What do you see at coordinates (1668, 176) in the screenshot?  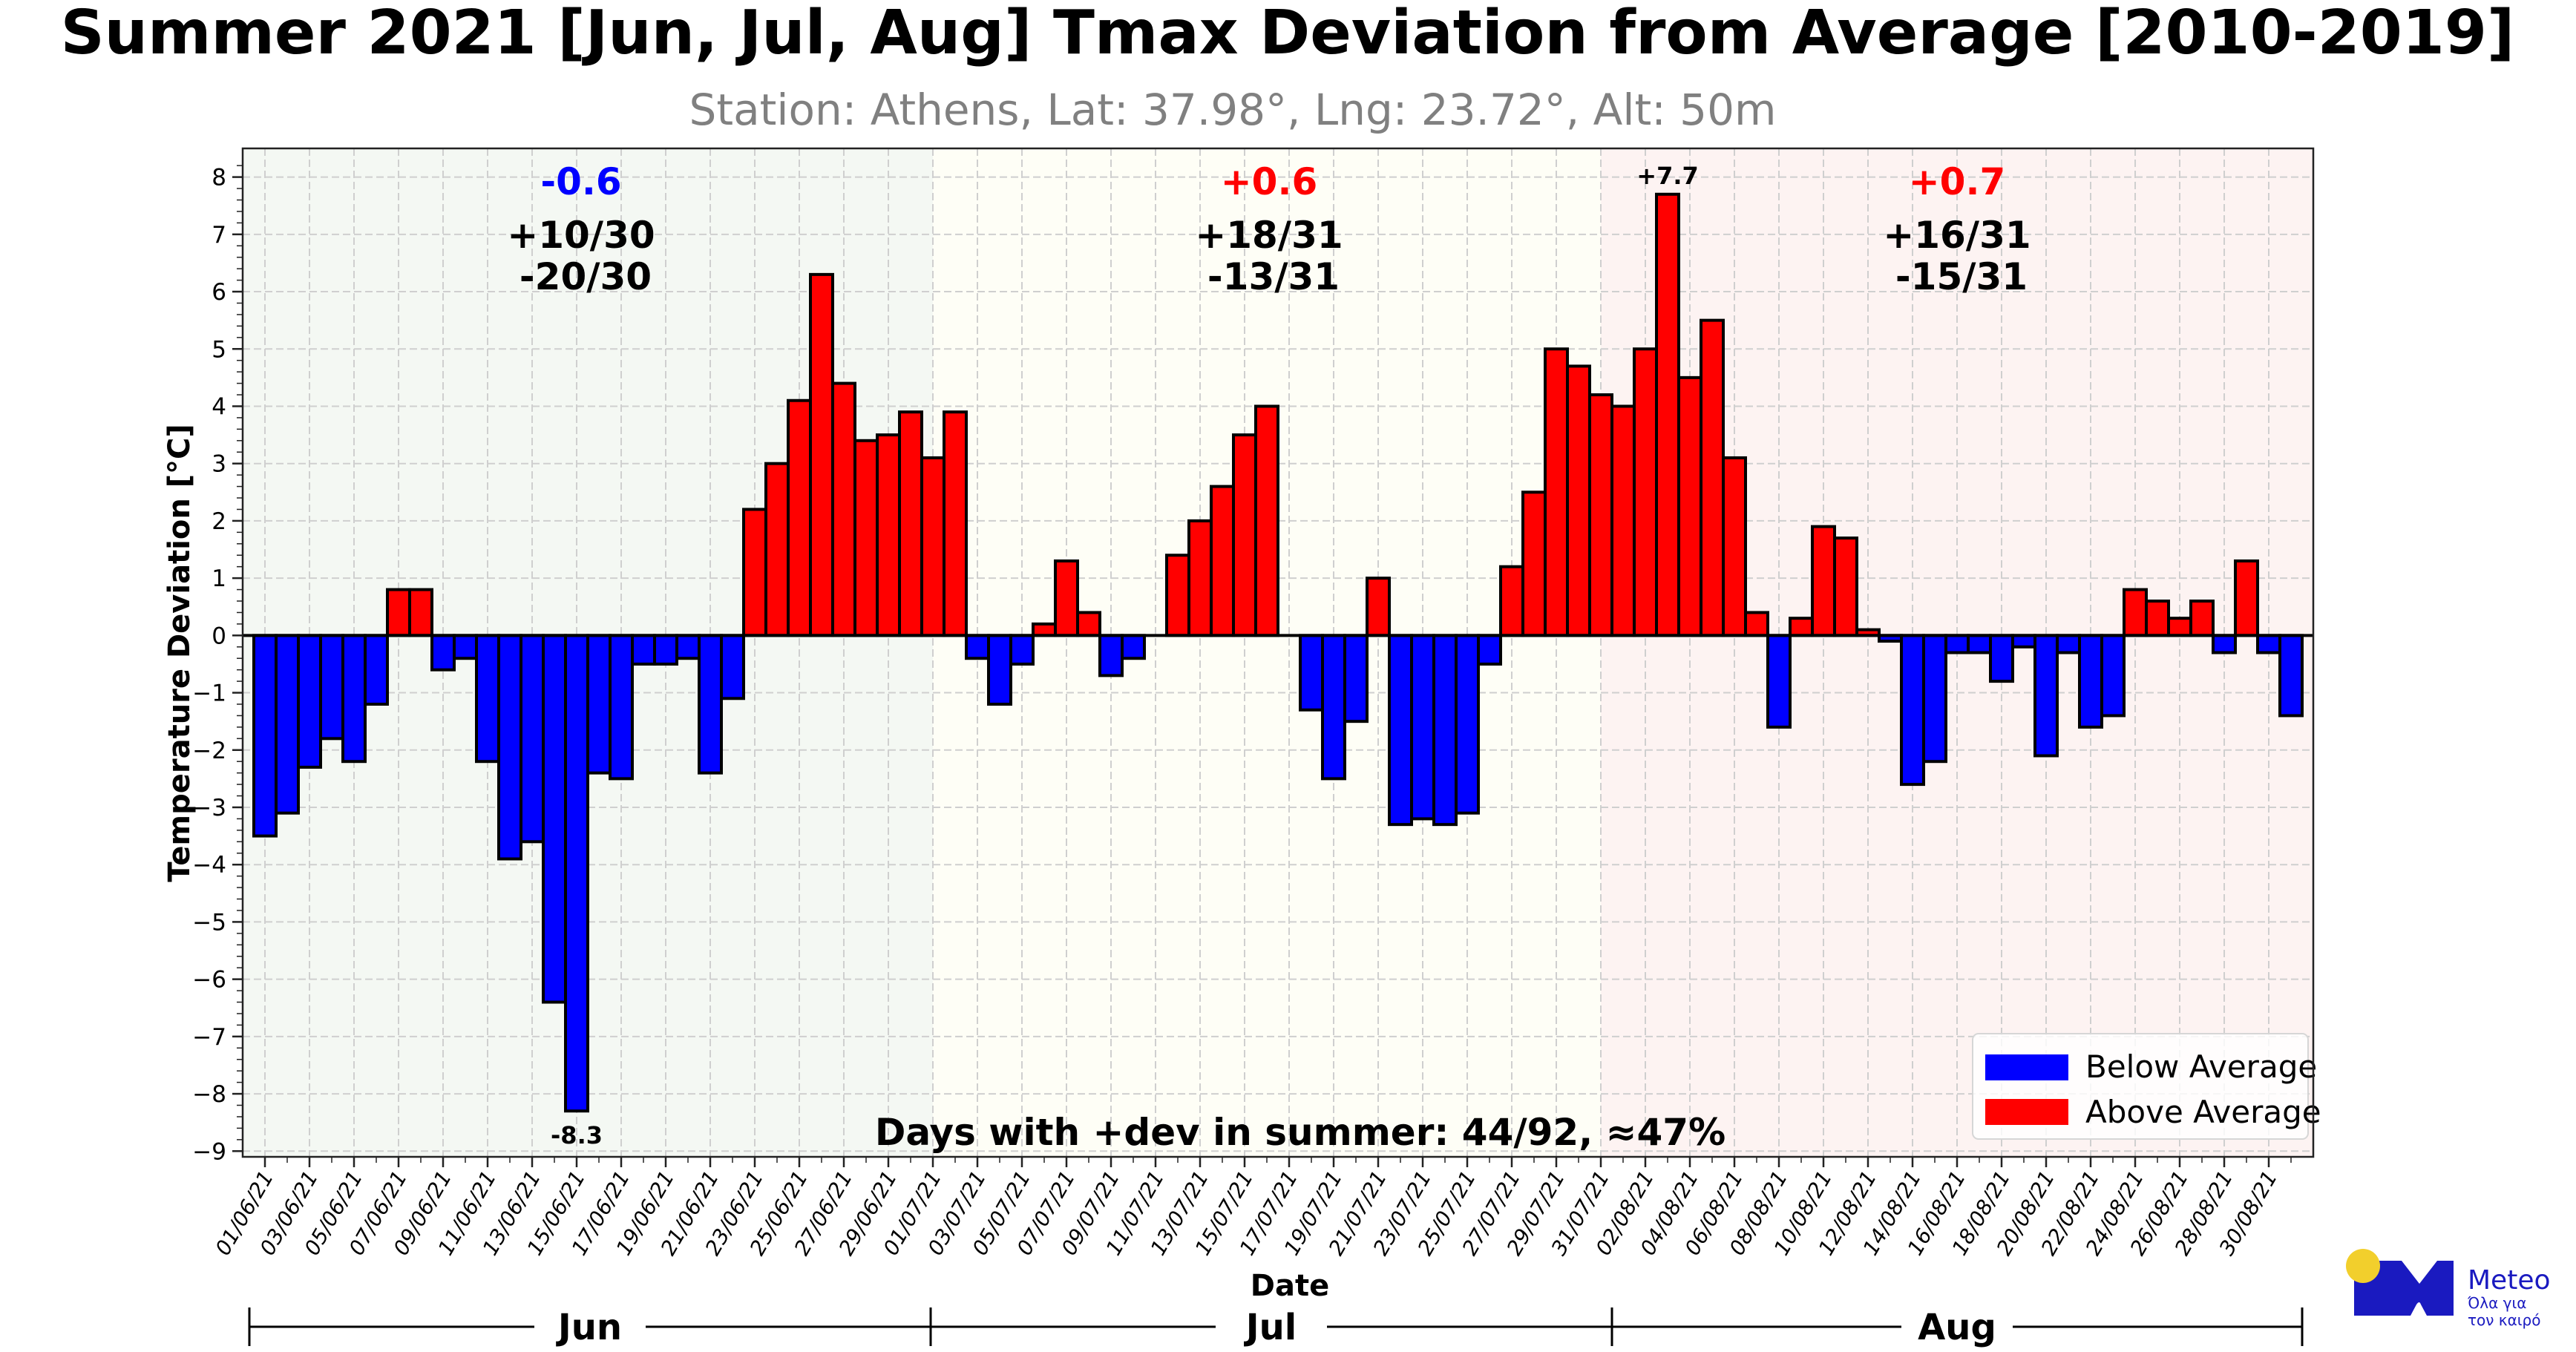 I see `max-value-label: +7.7` at bounding box center [1668, 176].